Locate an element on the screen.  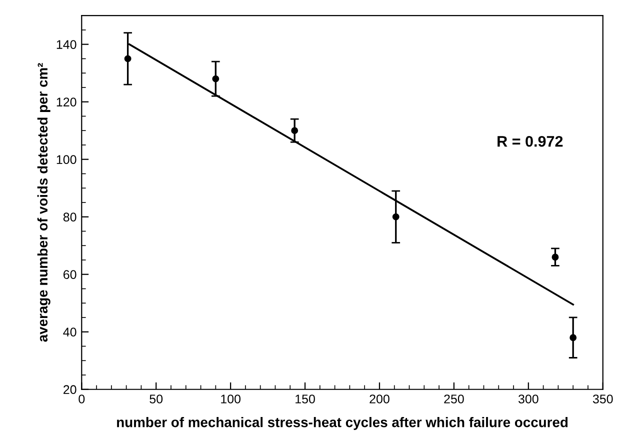
y-tick-label: 80 is located at coordinates (69, 217).